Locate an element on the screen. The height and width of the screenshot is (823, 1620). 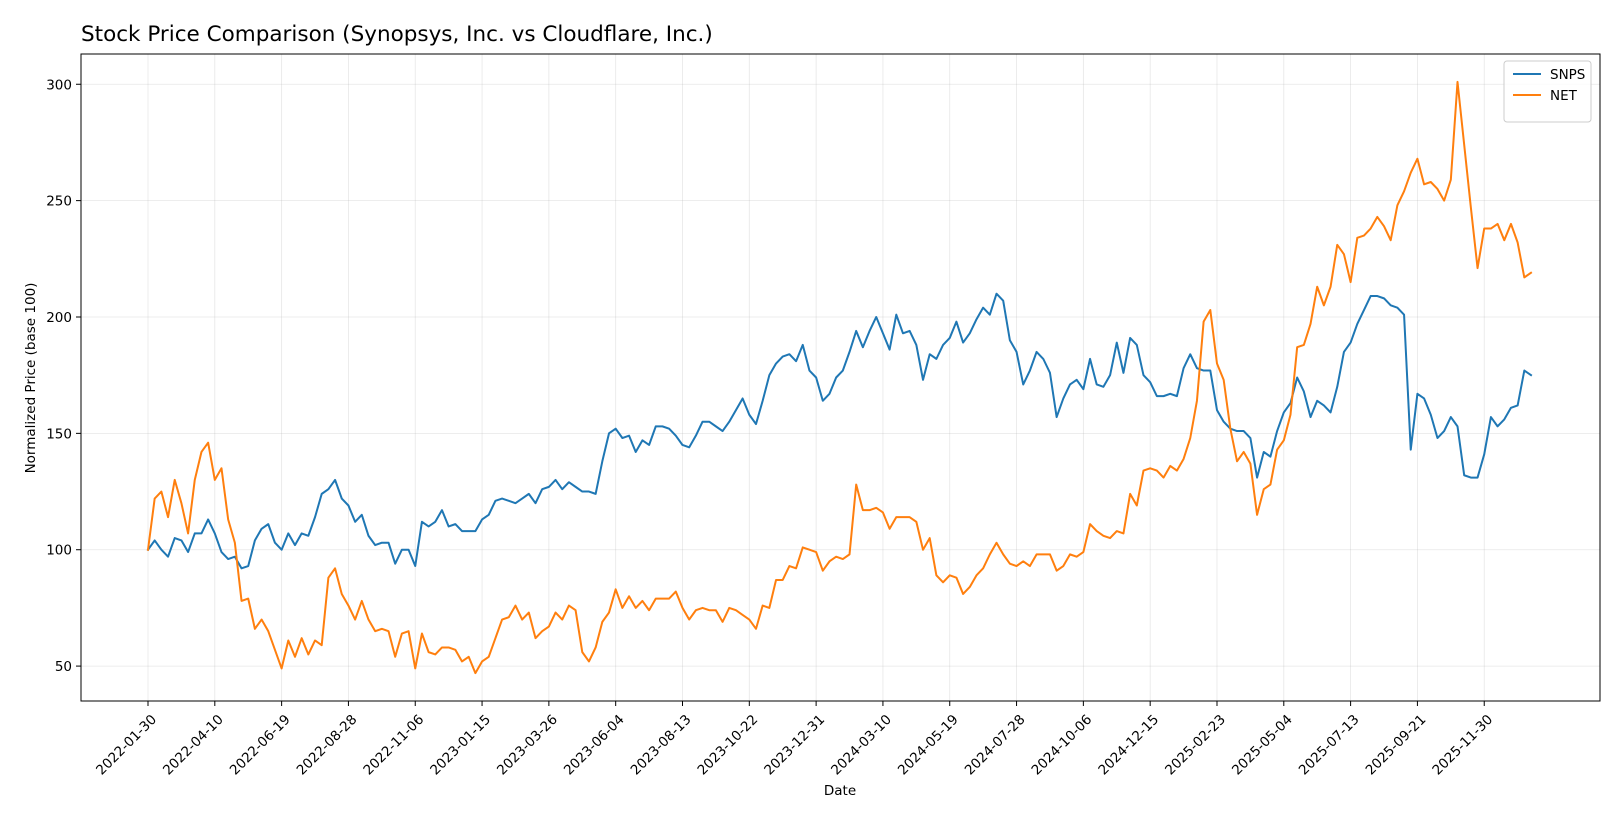
x-tick-label: 2025-05-04 is located at coordinates (1262, 745).